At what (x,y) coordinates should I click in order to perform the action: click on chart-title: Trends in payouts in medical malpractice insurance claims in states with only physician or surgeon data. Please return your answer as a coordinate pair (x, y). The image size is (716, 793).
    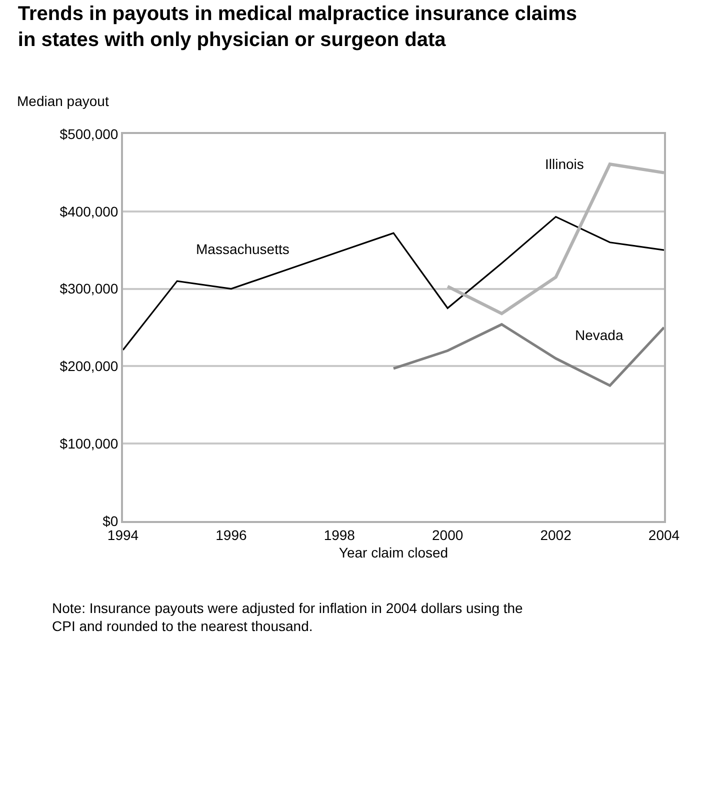
    Looking at the image, I should click on (298, 26).